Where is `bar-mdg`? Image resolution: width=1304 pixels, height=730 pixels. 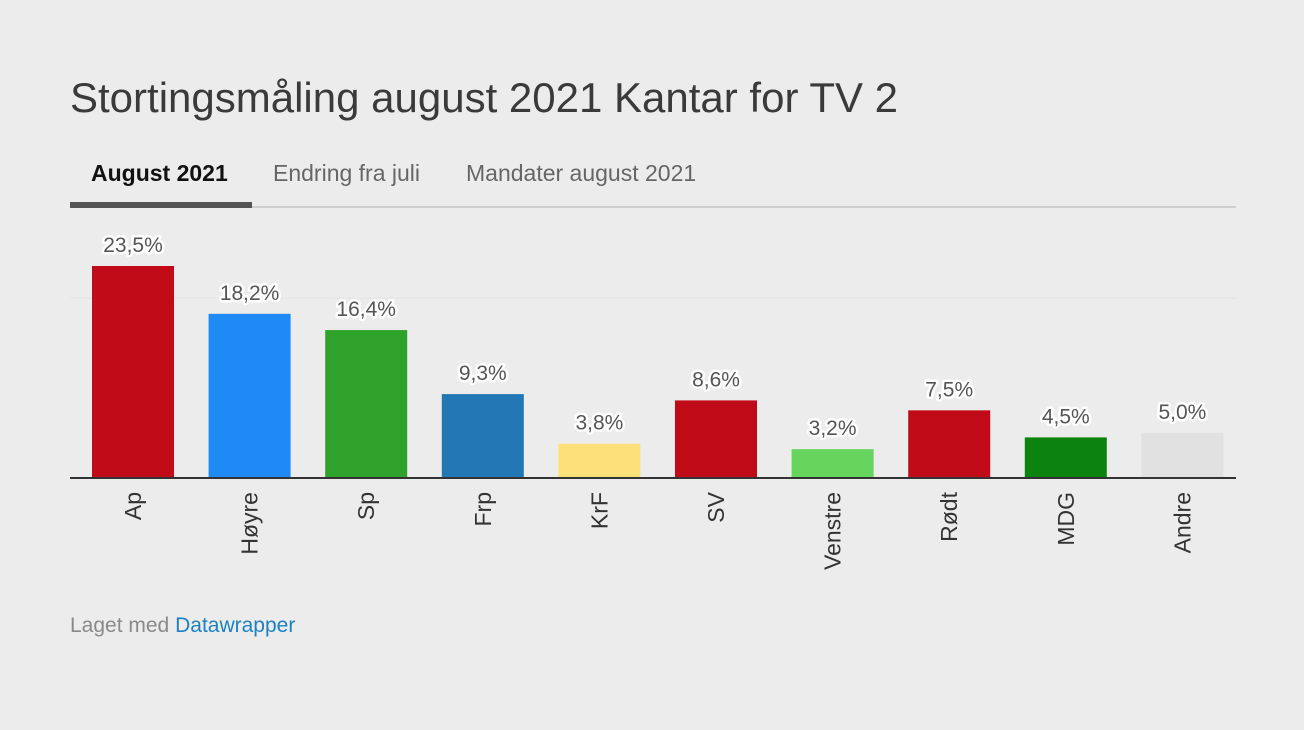 bar-mdg is located at coordinates (1065, 457).